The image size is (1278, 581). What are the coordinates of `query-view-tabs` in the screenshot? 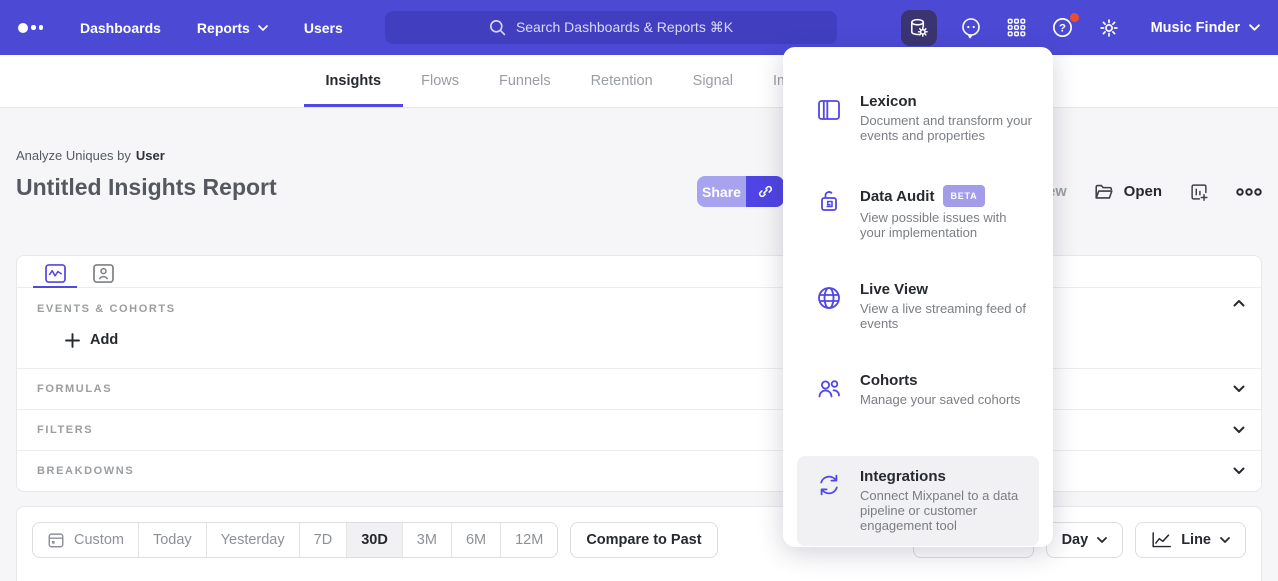 It's located at (639, 272).